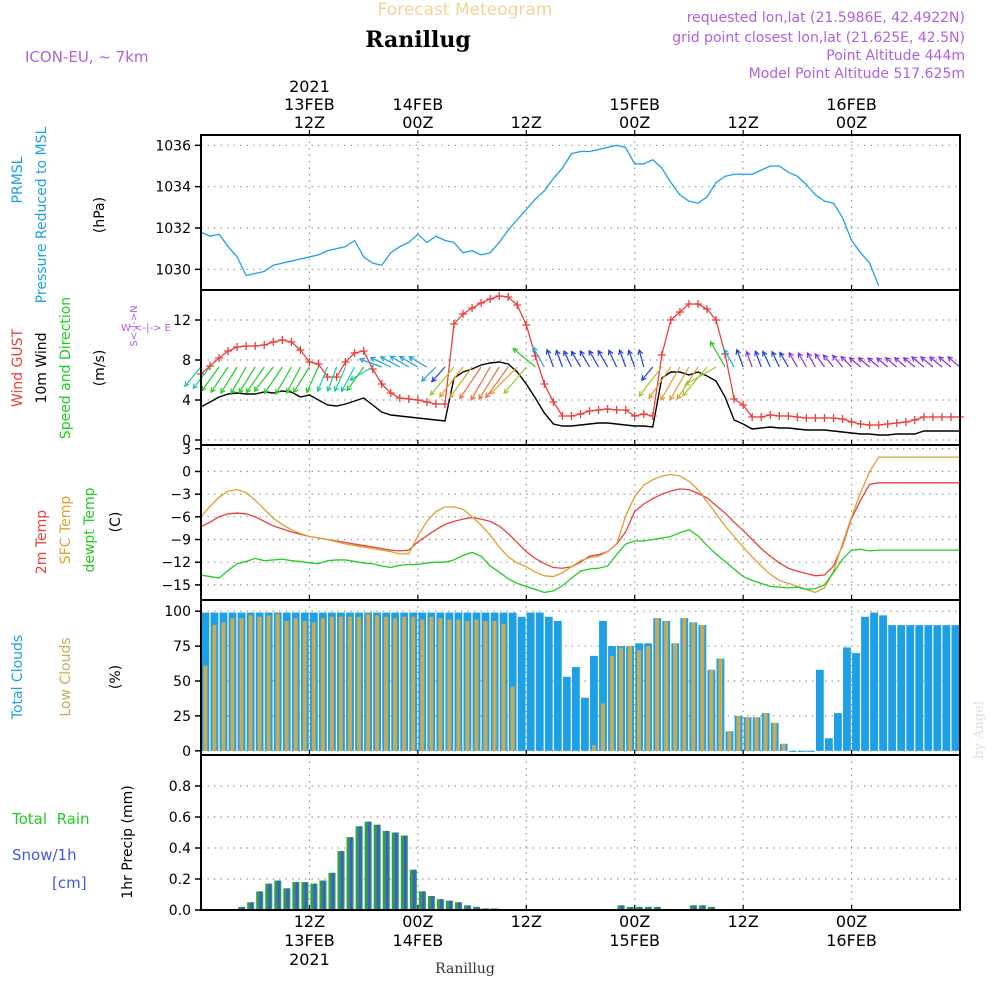  What do you see at coordinates (180, 787) in the screenshot?
I see `precip-ytick-label: 0.8` at bounding box center [180, 787].